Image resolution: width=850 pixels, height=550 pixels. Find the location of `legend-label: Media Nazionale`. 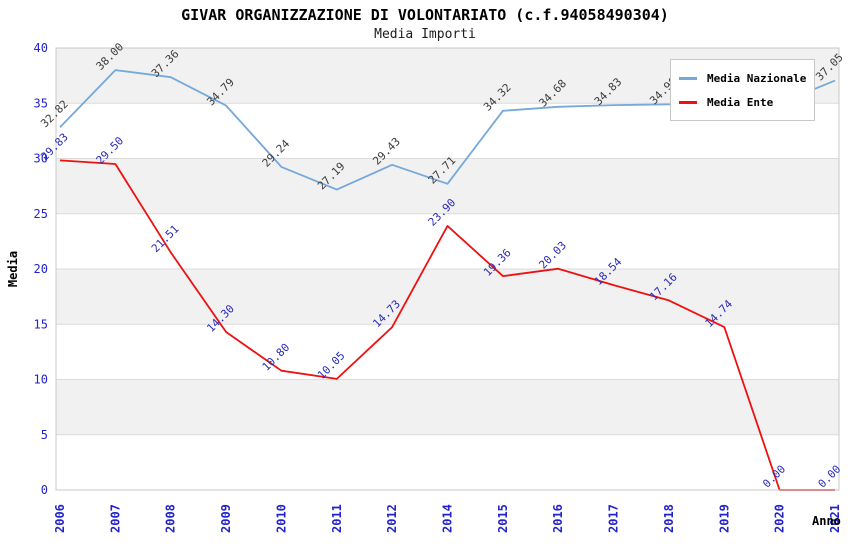

legend-label: Media Nazionale is located at coordinates (757, 78).